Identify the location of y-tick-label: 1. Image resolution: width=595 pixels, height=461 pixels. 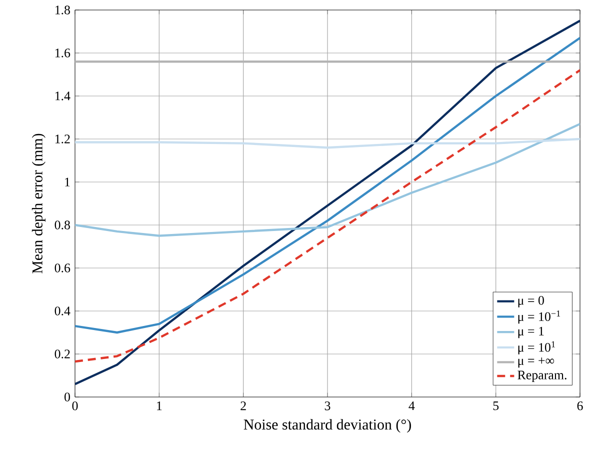
(67, 182).